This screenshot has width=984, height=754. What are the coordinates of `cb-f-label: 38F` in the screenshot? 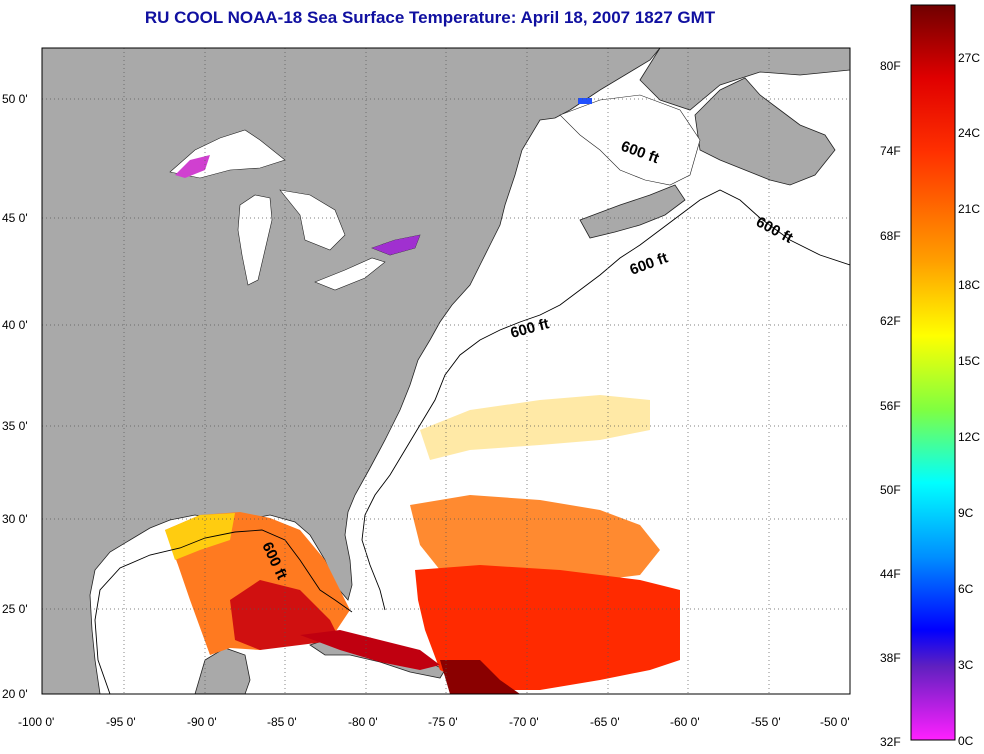 It's located at (890, 658).